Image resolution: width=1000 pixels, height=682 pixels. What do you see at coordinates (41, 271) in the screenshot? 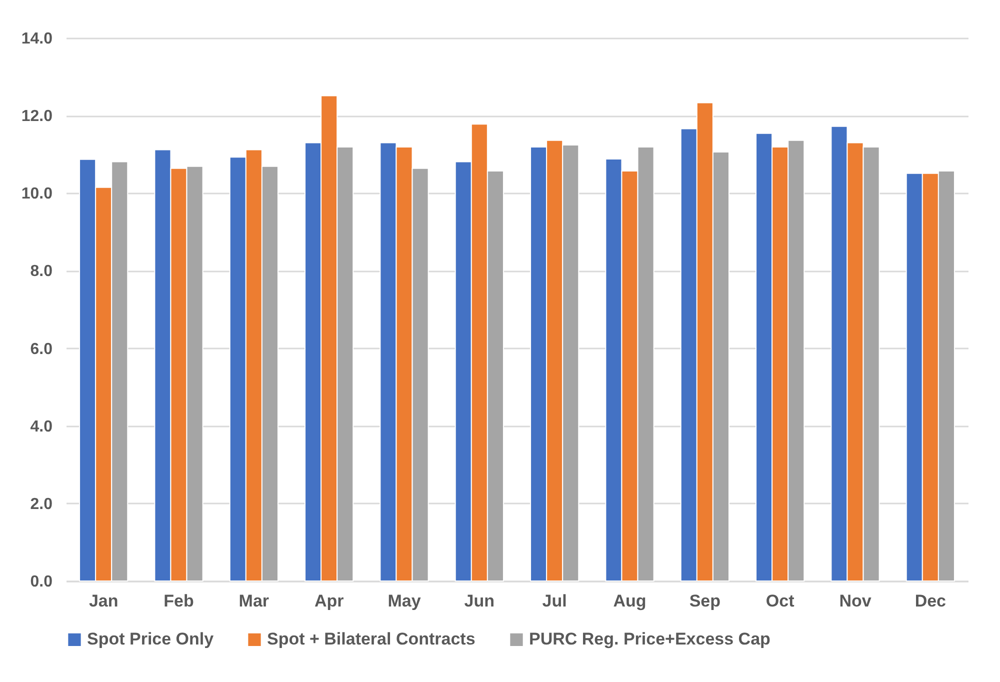
I see `y-tick-label: 8.0` at bounding box center [41, 271].